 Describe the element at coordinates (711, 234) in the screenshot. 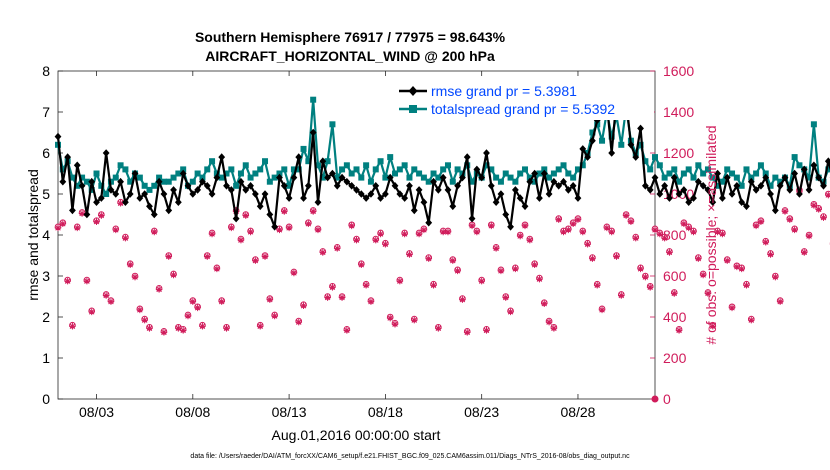

I see `right-y-axis-label: # of obs: o=possible; ×=assimilated` at that location.